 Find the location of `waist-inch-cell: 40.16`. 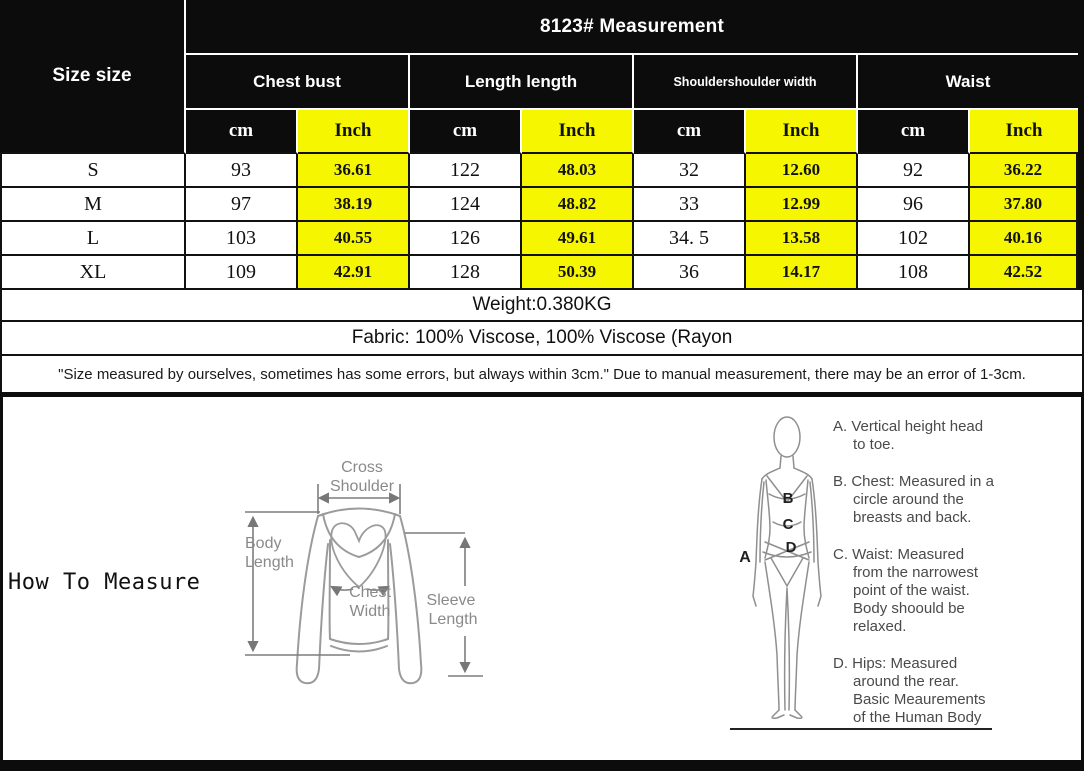

waist-inch-cell: 40.16 is located at coordinates (1024, 239).